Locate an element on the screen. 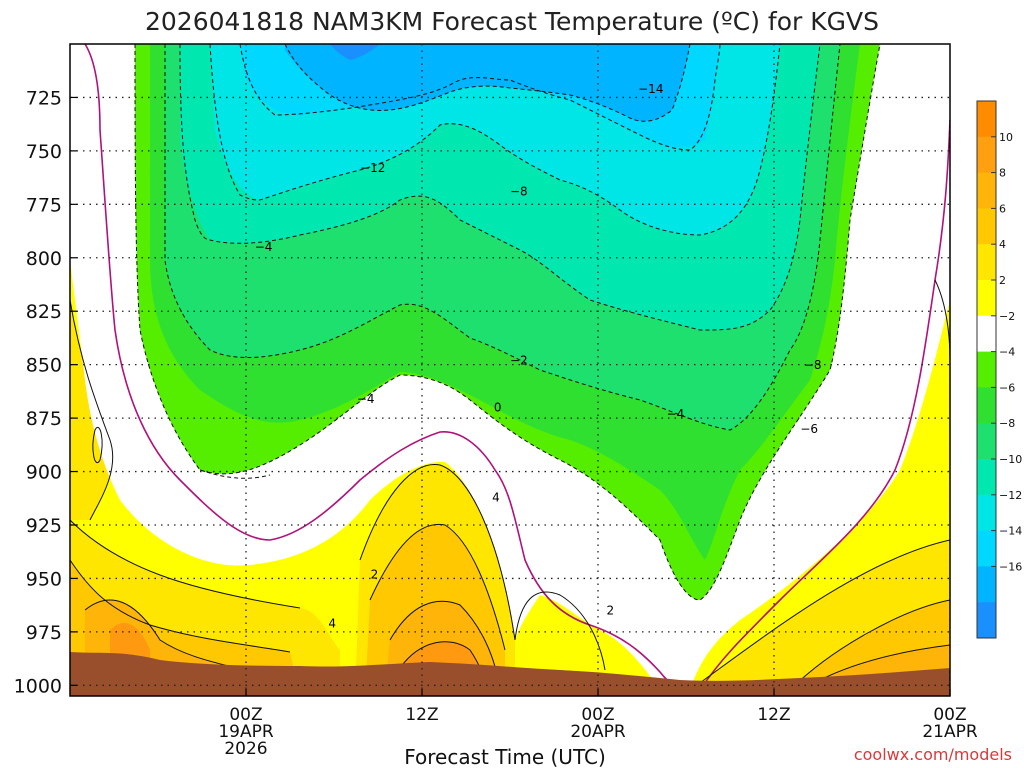 The height and width of the screenshot is (768, 1024). x-tick-label: 19APR is located at coordinates (246, 732).